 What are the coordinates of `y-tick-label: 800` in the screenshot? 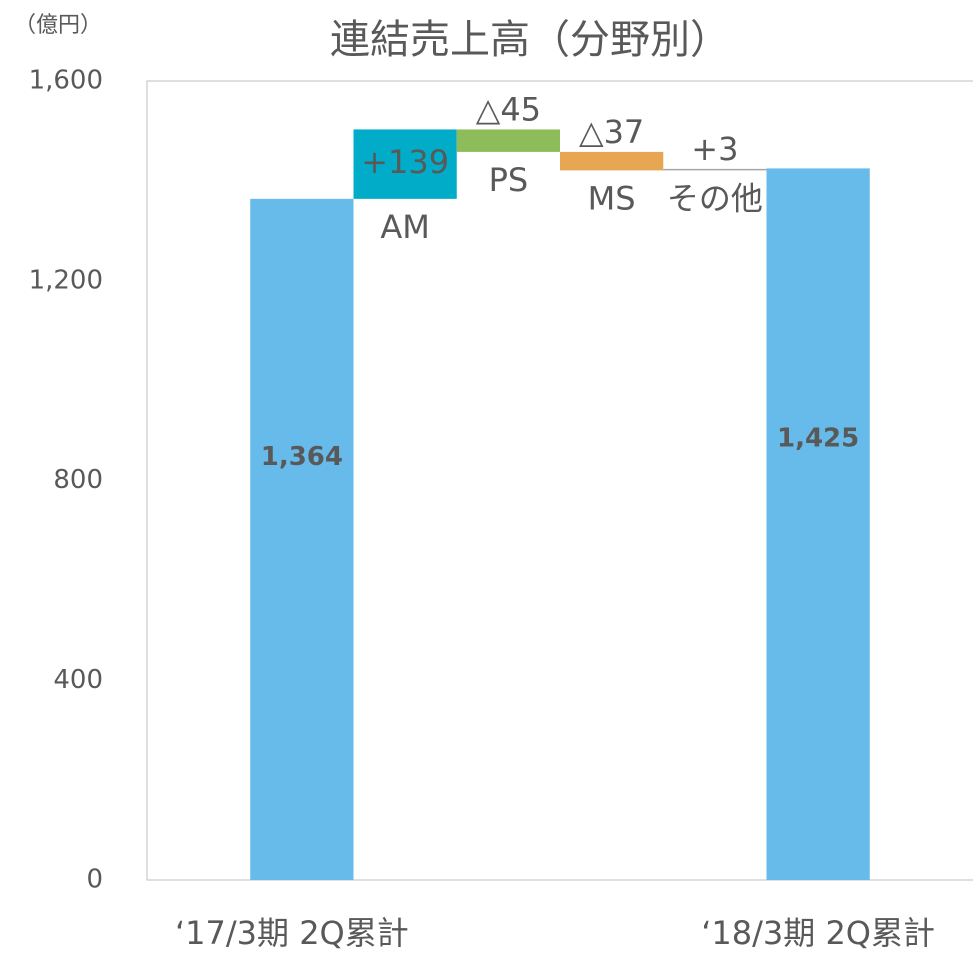 It's located at (78, 480).